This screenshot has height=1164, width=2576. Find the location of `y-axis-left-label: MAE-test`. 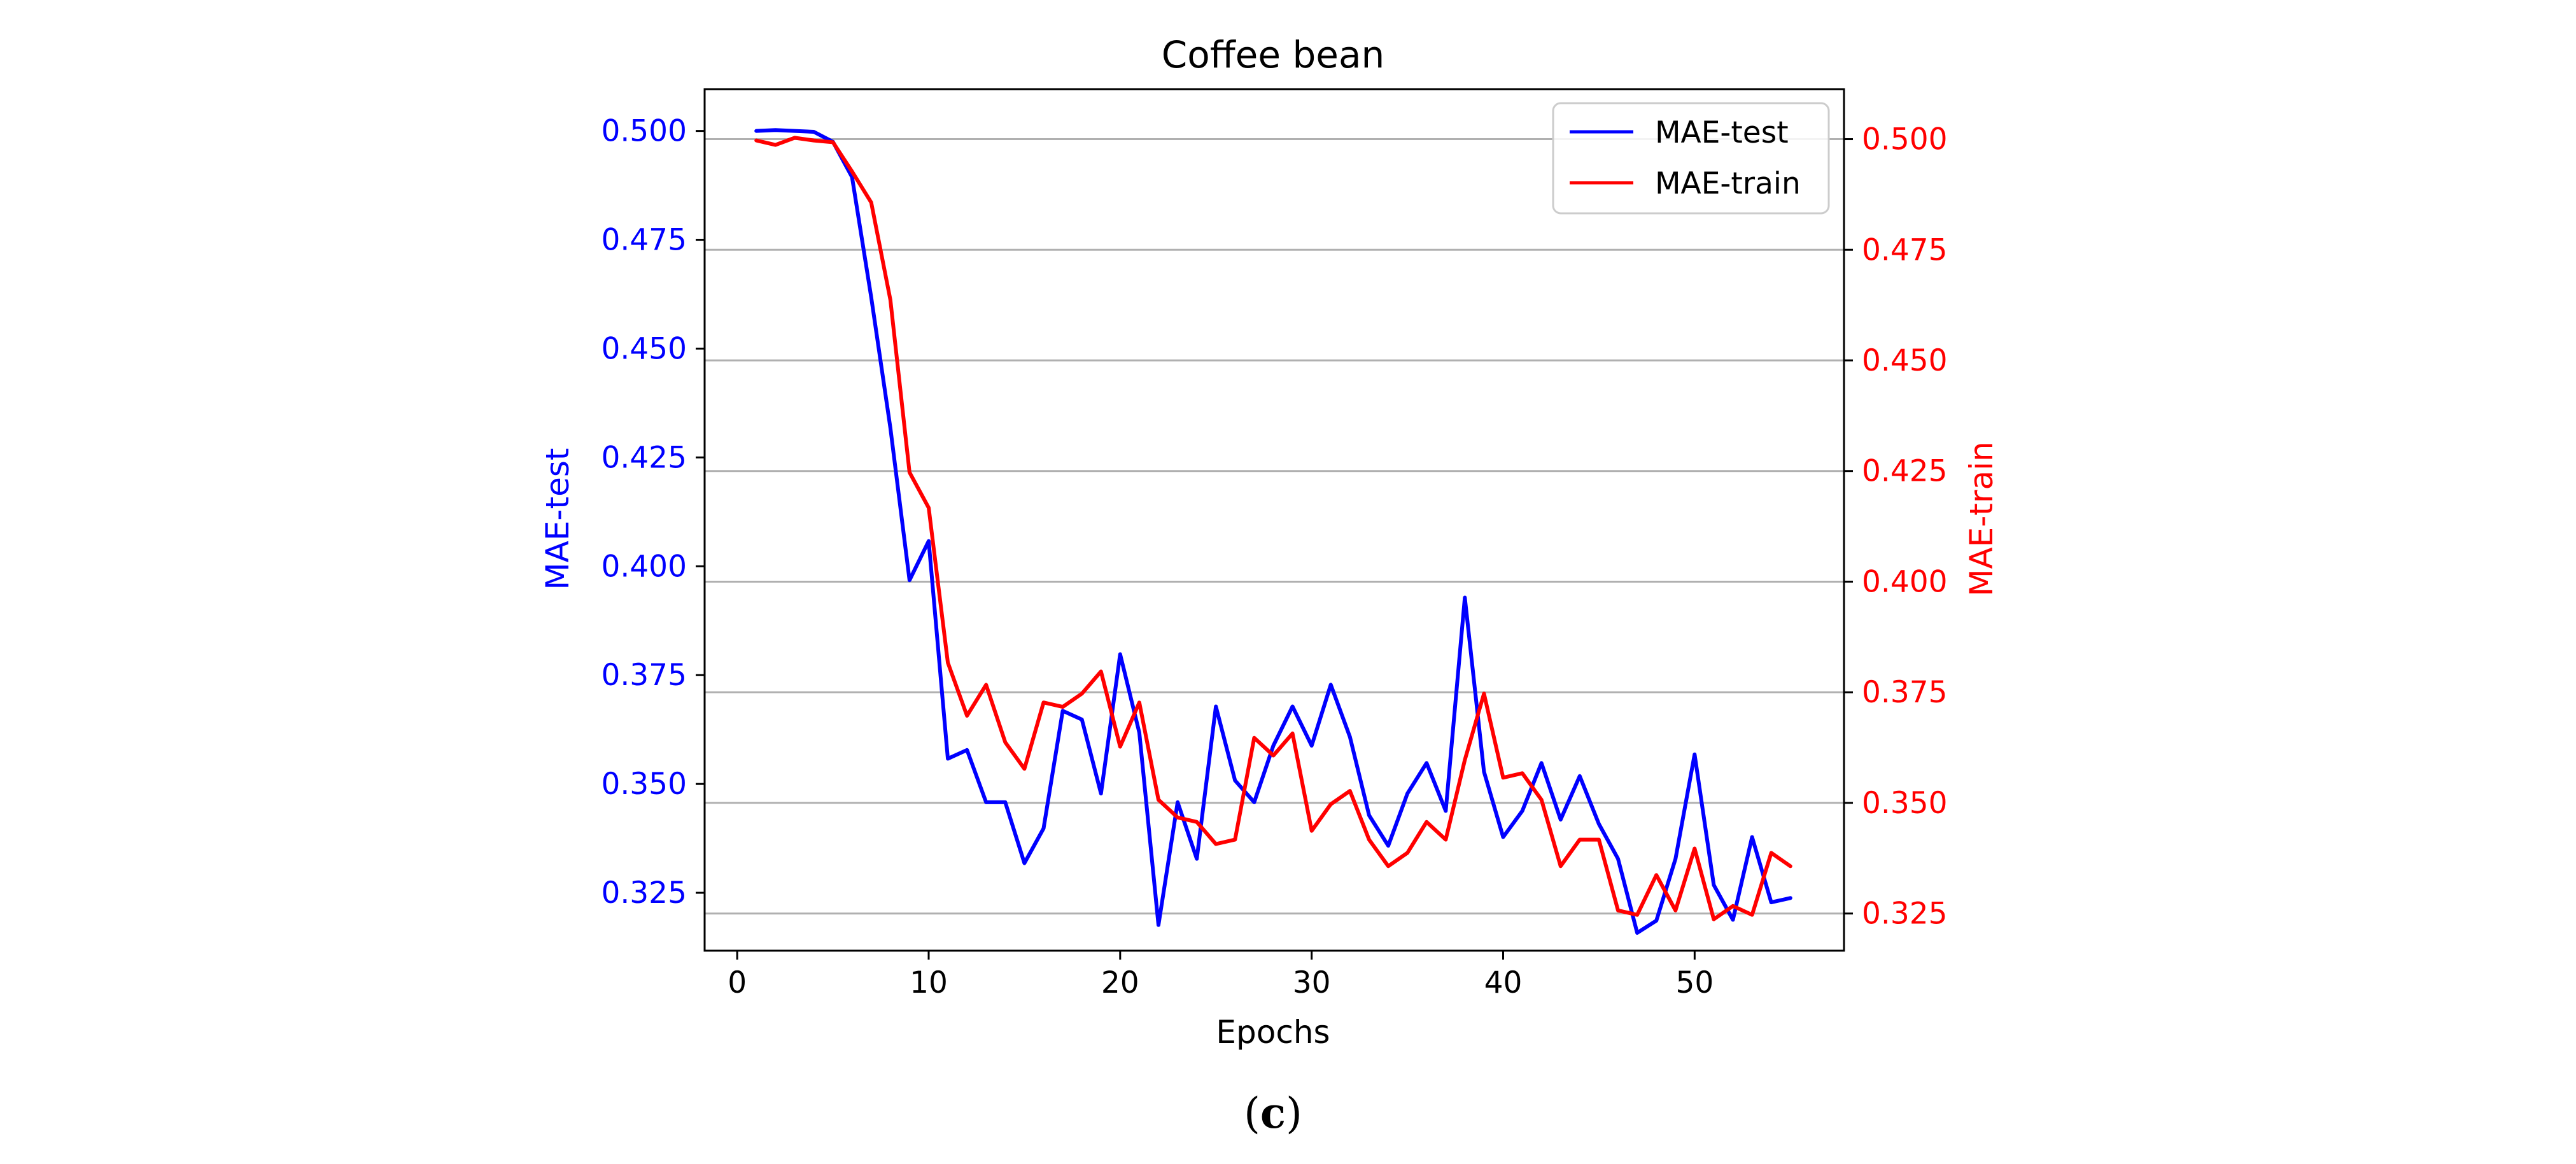

y-axis-left-label: MAE-test is located at coordinates (558, 519).